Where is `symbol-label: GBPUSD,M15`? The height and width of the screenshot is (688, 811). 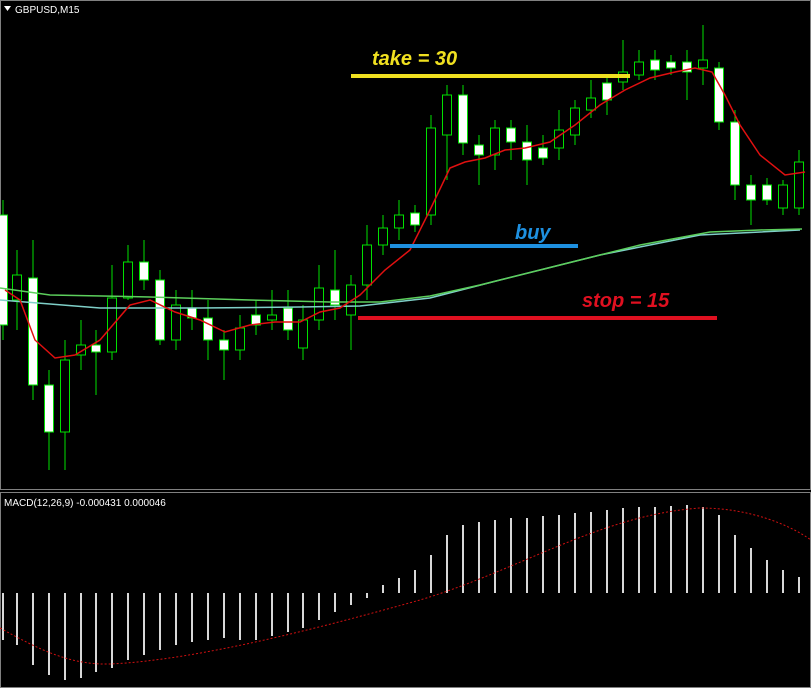
symbol-label: GBPUSD,M15 is located at coordinates (47, 10).